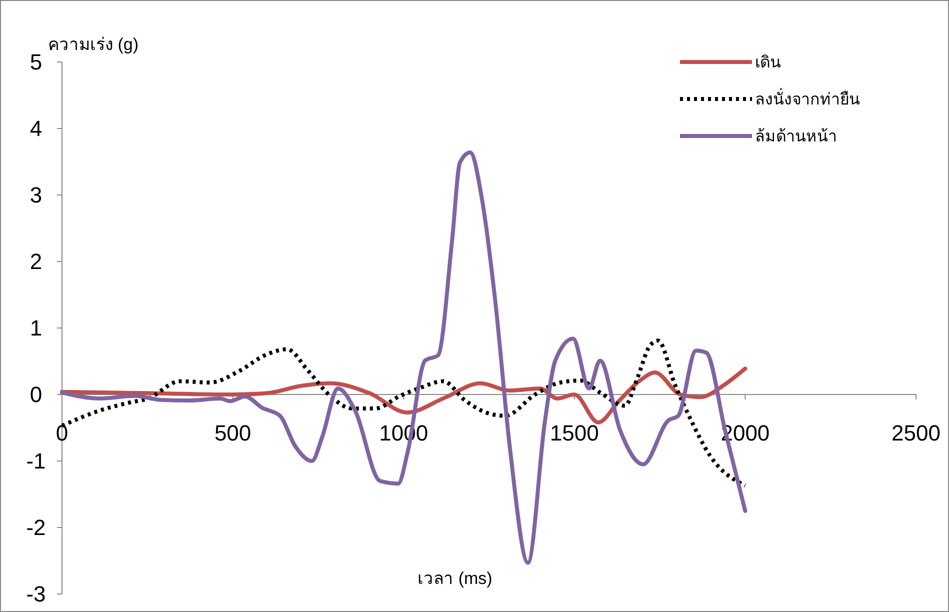 The height and width of the screenshot is (612, 949). What do you see at coordinates (768, 63) in the screenshot?
I see `legend-label: เดิน` at bounding box center [768, 63].